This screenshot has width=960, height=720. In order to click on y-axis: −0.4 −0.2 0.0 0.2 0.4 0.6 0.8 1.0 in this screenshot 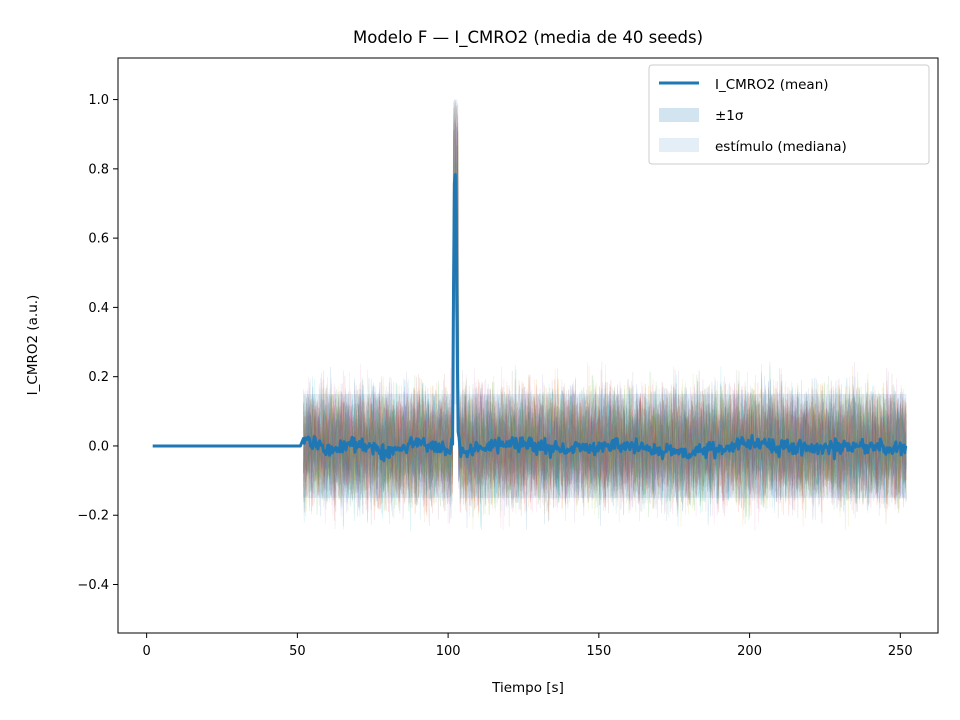, I will do `click(97, 343)`.